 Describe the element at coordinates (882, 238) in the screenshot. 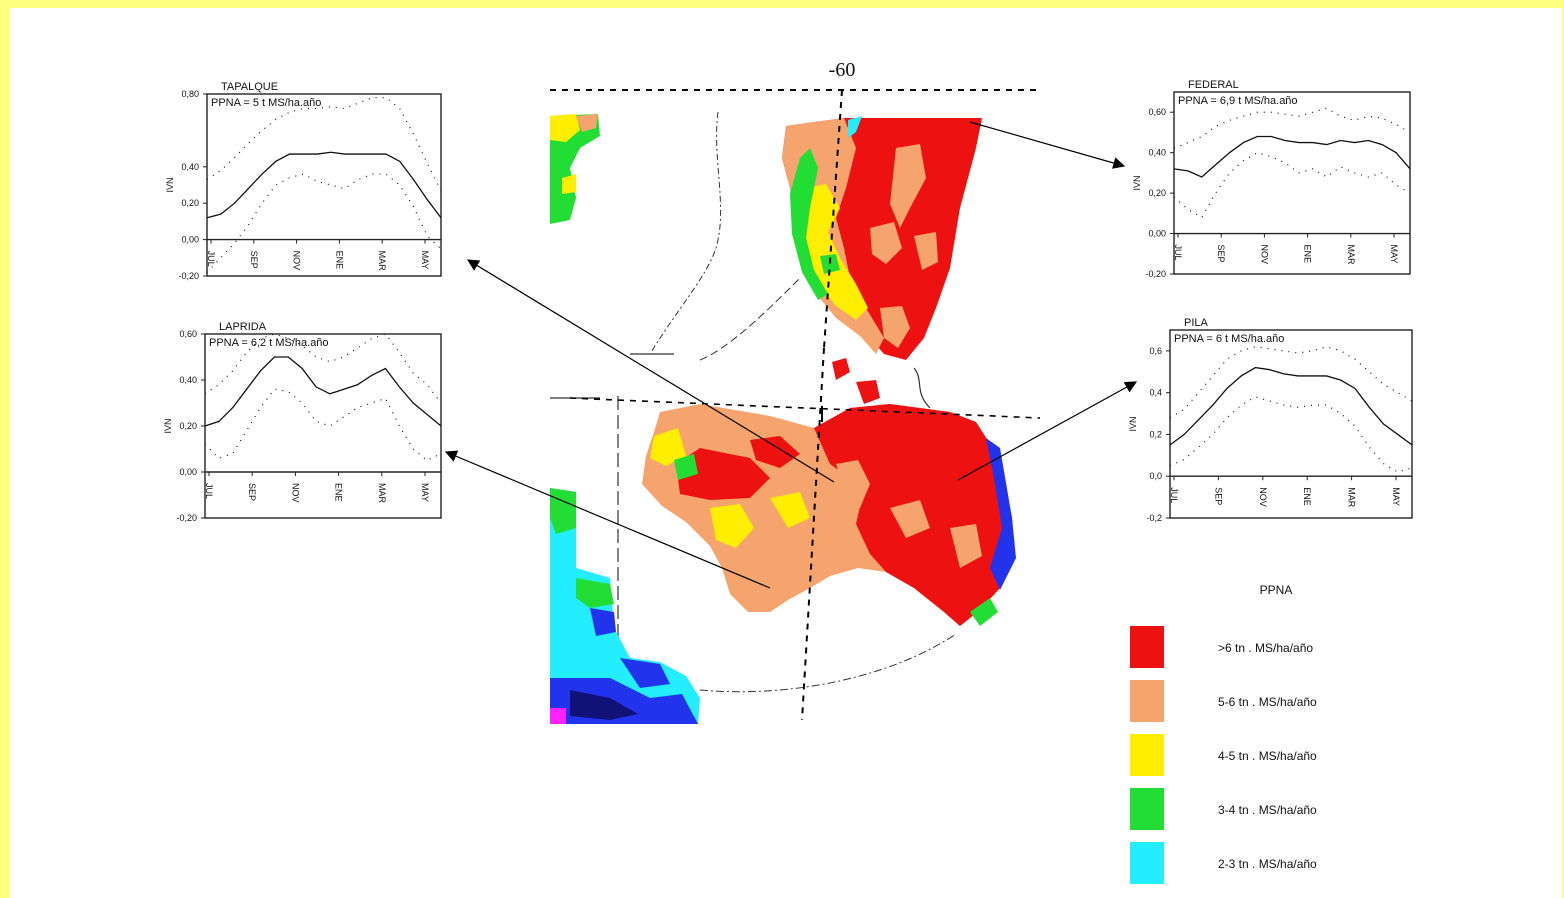

I see `region-entre-rios` at that location.